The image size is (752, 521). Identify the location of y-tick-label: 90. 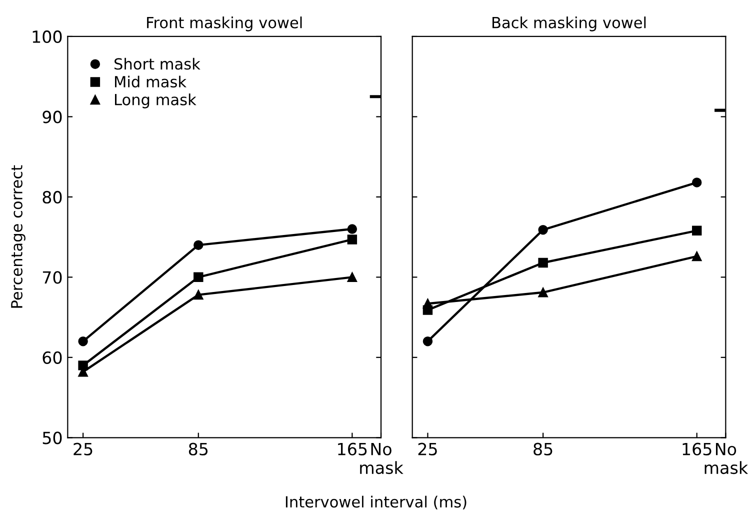
(52, 117).